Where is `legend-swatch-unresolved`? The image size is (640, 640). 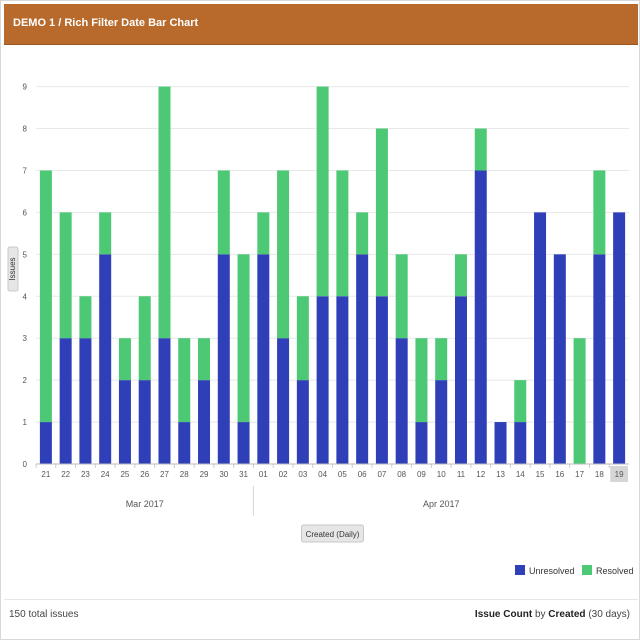 legend-swatch-unresolved is located at coordinates (520, 570).